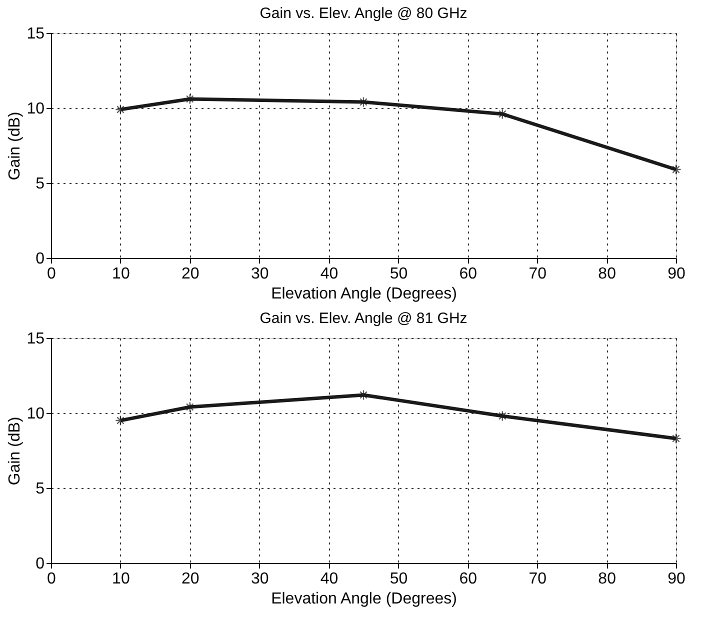 The width and height of the screenshot is (721, 642). I want to click on chart-title: Gain vs. Elev. Angle @ 81 GHz, so click(364, 318).